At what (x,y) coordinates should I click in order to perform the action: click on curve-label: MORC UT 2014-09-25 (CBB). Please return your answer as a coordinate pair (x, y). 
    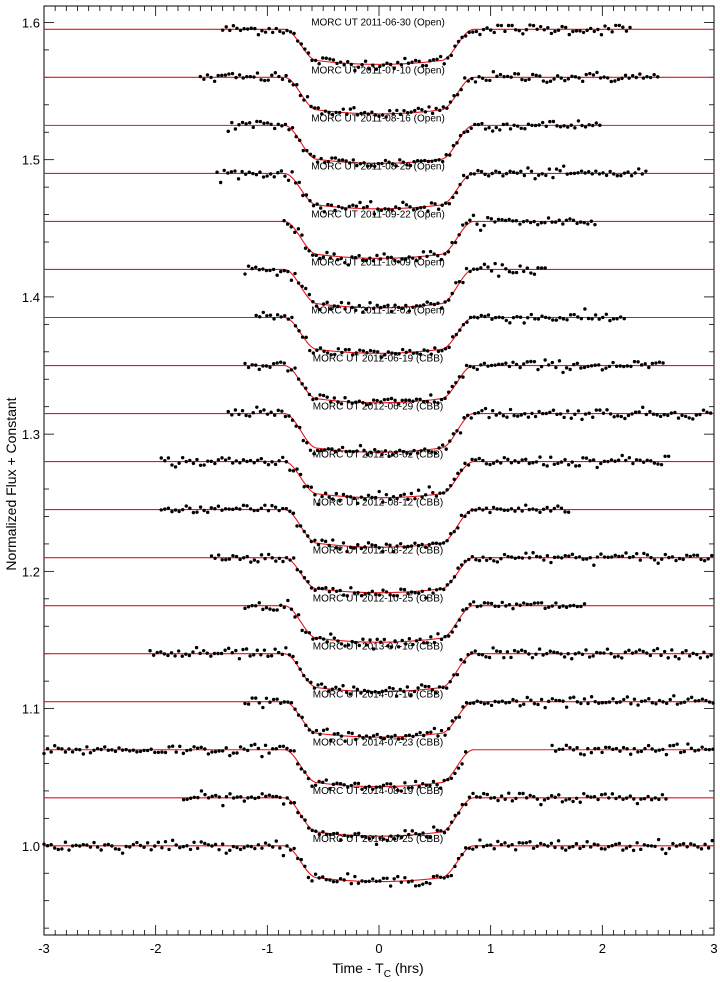
    Looking at the image, I should click on (378, 839).